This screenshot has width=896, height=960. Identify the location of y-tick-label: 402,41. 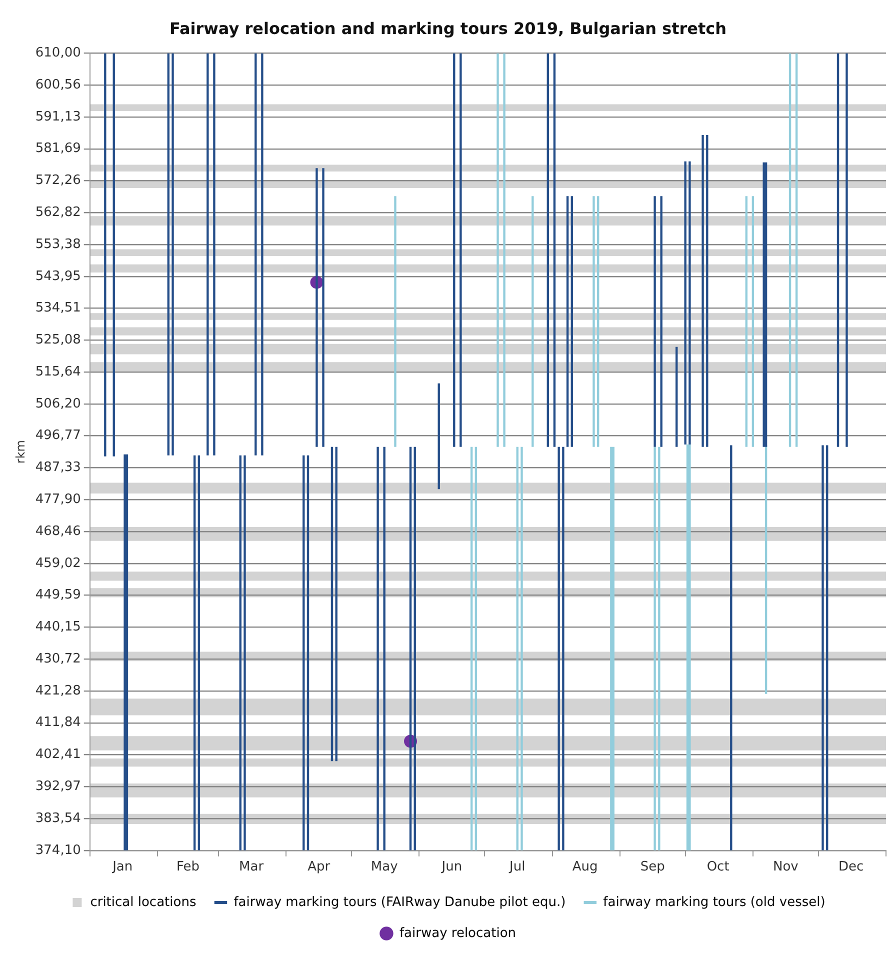
(58, 754).